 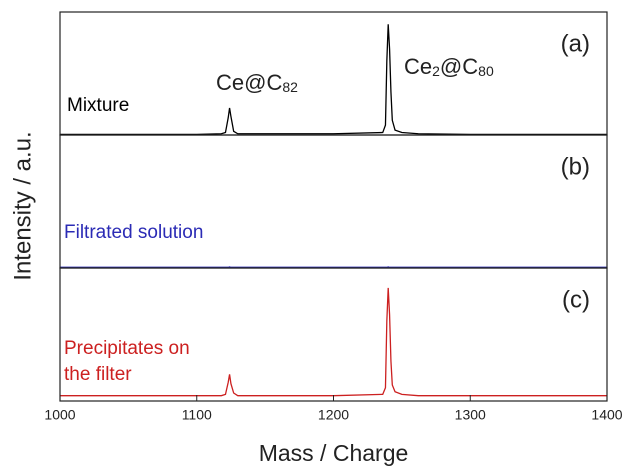 I want to click on peak-annotation: Ce@C82, so click(x=257, y=82).